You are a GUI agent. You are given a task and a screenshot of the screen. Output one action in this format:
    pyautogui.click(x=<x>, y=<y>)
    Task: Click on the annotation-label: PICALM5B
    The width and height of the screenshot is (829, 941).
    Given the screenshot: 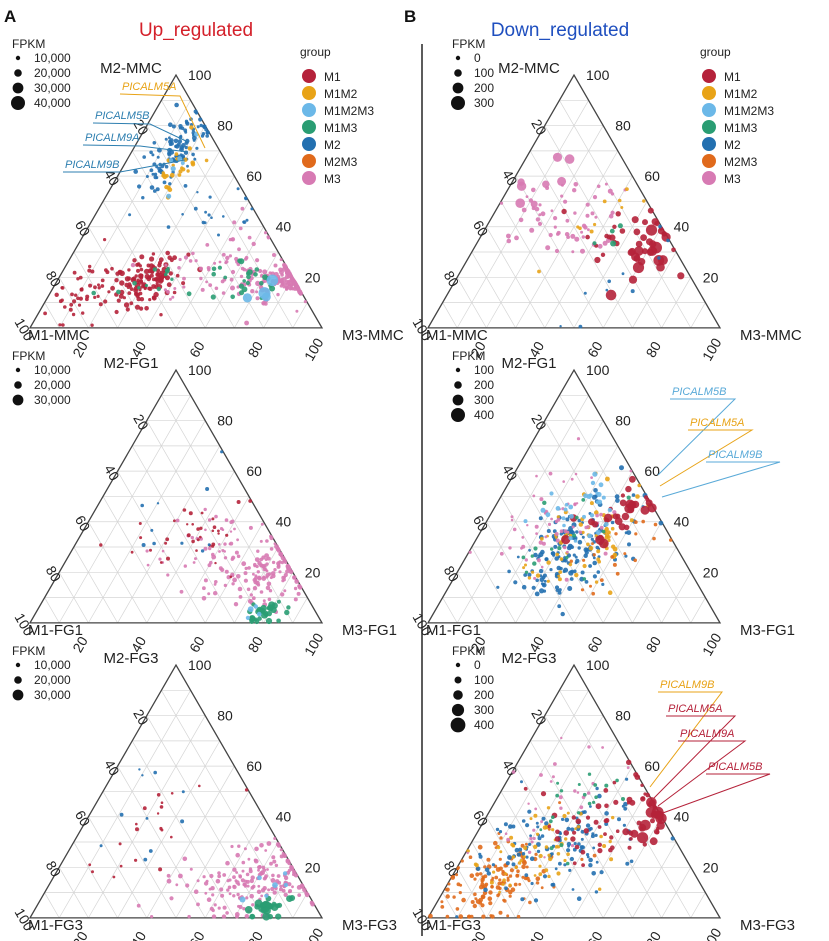 What is the action you would take?
    pyautogui.click(x=122, y=116)
    